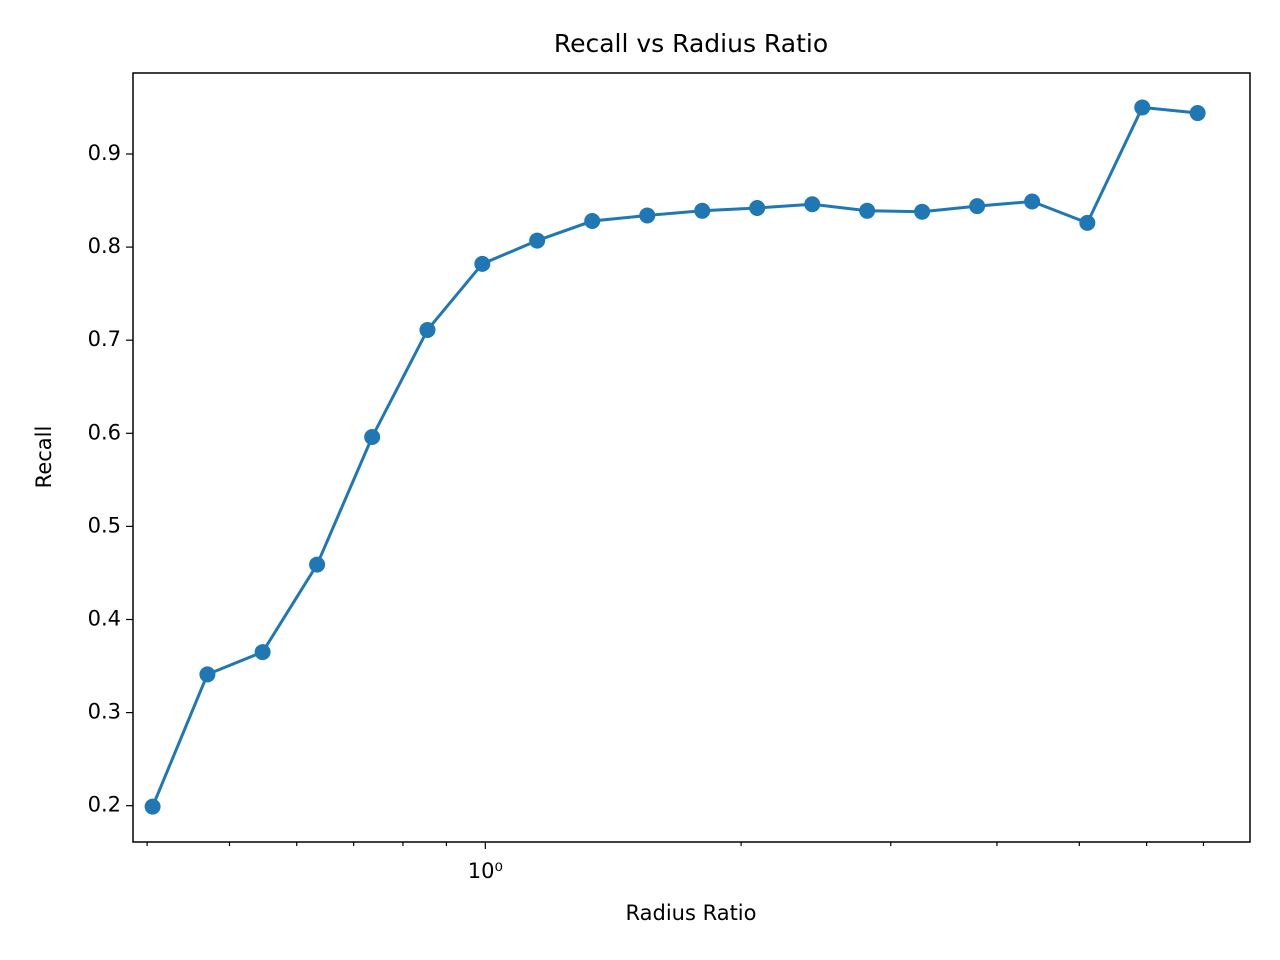 The width and height of the screenshot is (1280, 960). I want to click on y-tick-label: 0.2, so click(104, 805).